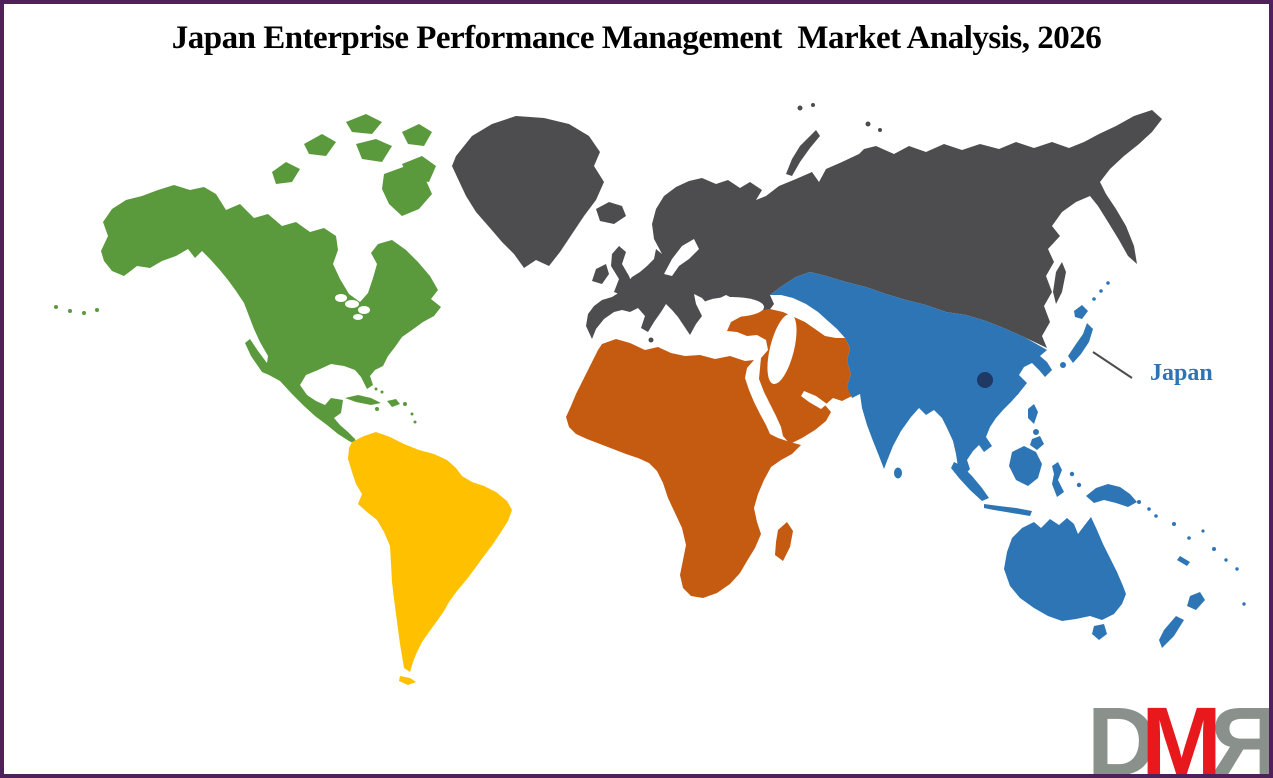 The height and width of the screenshot is (778, 1273). What do you see at coordinates (430, 552) in the screenshot?
I see `south-america-mainland` at bounding box center [430, 552].